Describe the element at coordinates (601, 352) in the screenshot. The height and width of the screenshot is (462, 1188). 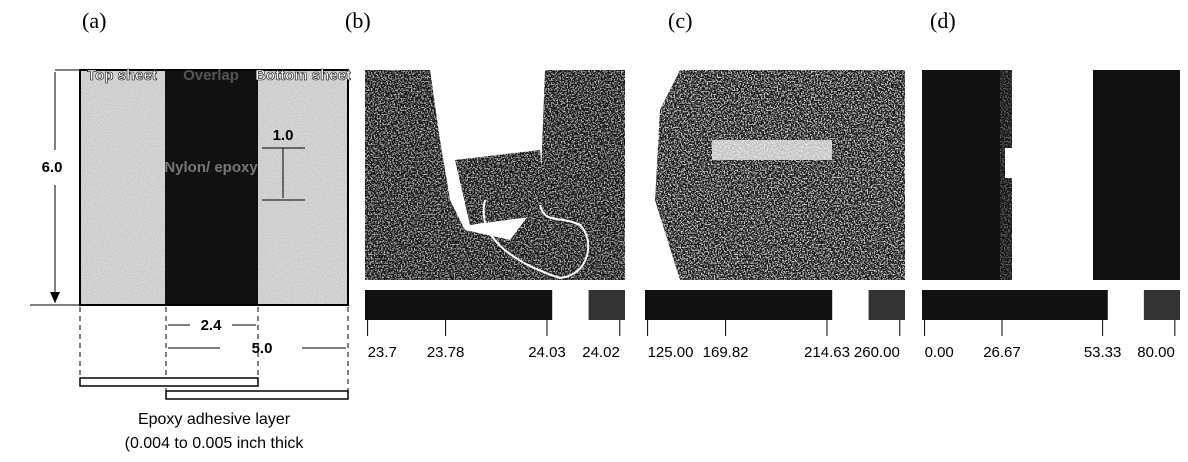
I see `colorbar-tick-label: 24.02` at that location.